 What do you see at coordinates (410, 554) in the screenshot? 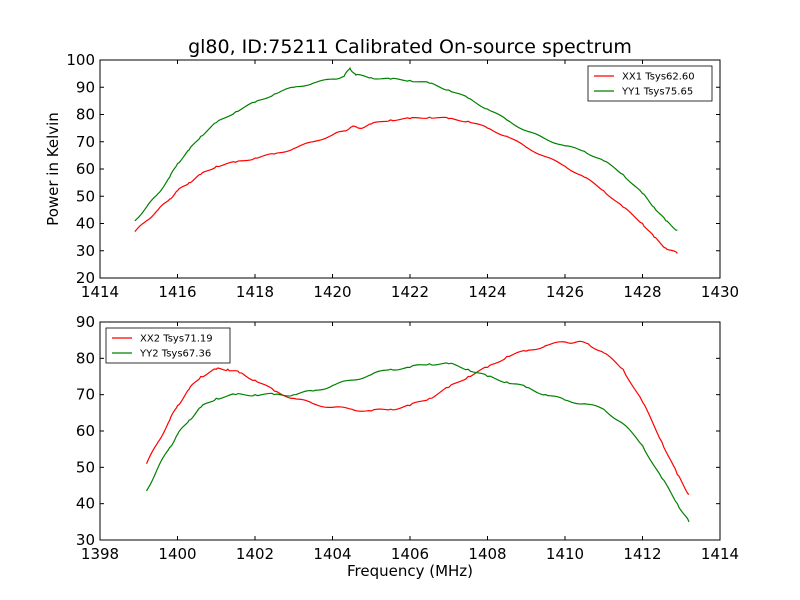
I see `x-tick-label: 1406` at bounding box center [410, 554].